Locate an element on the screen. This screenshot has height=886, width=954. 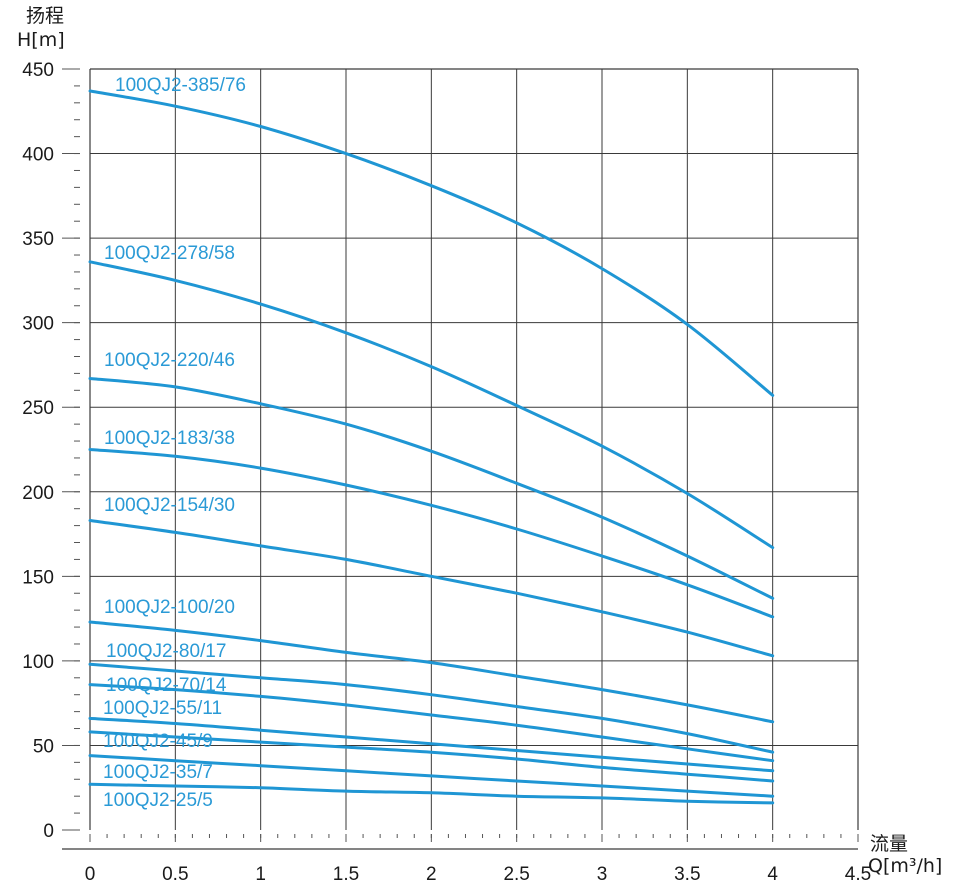
y-tick-label: 50 is located at coordinates (43, 746).